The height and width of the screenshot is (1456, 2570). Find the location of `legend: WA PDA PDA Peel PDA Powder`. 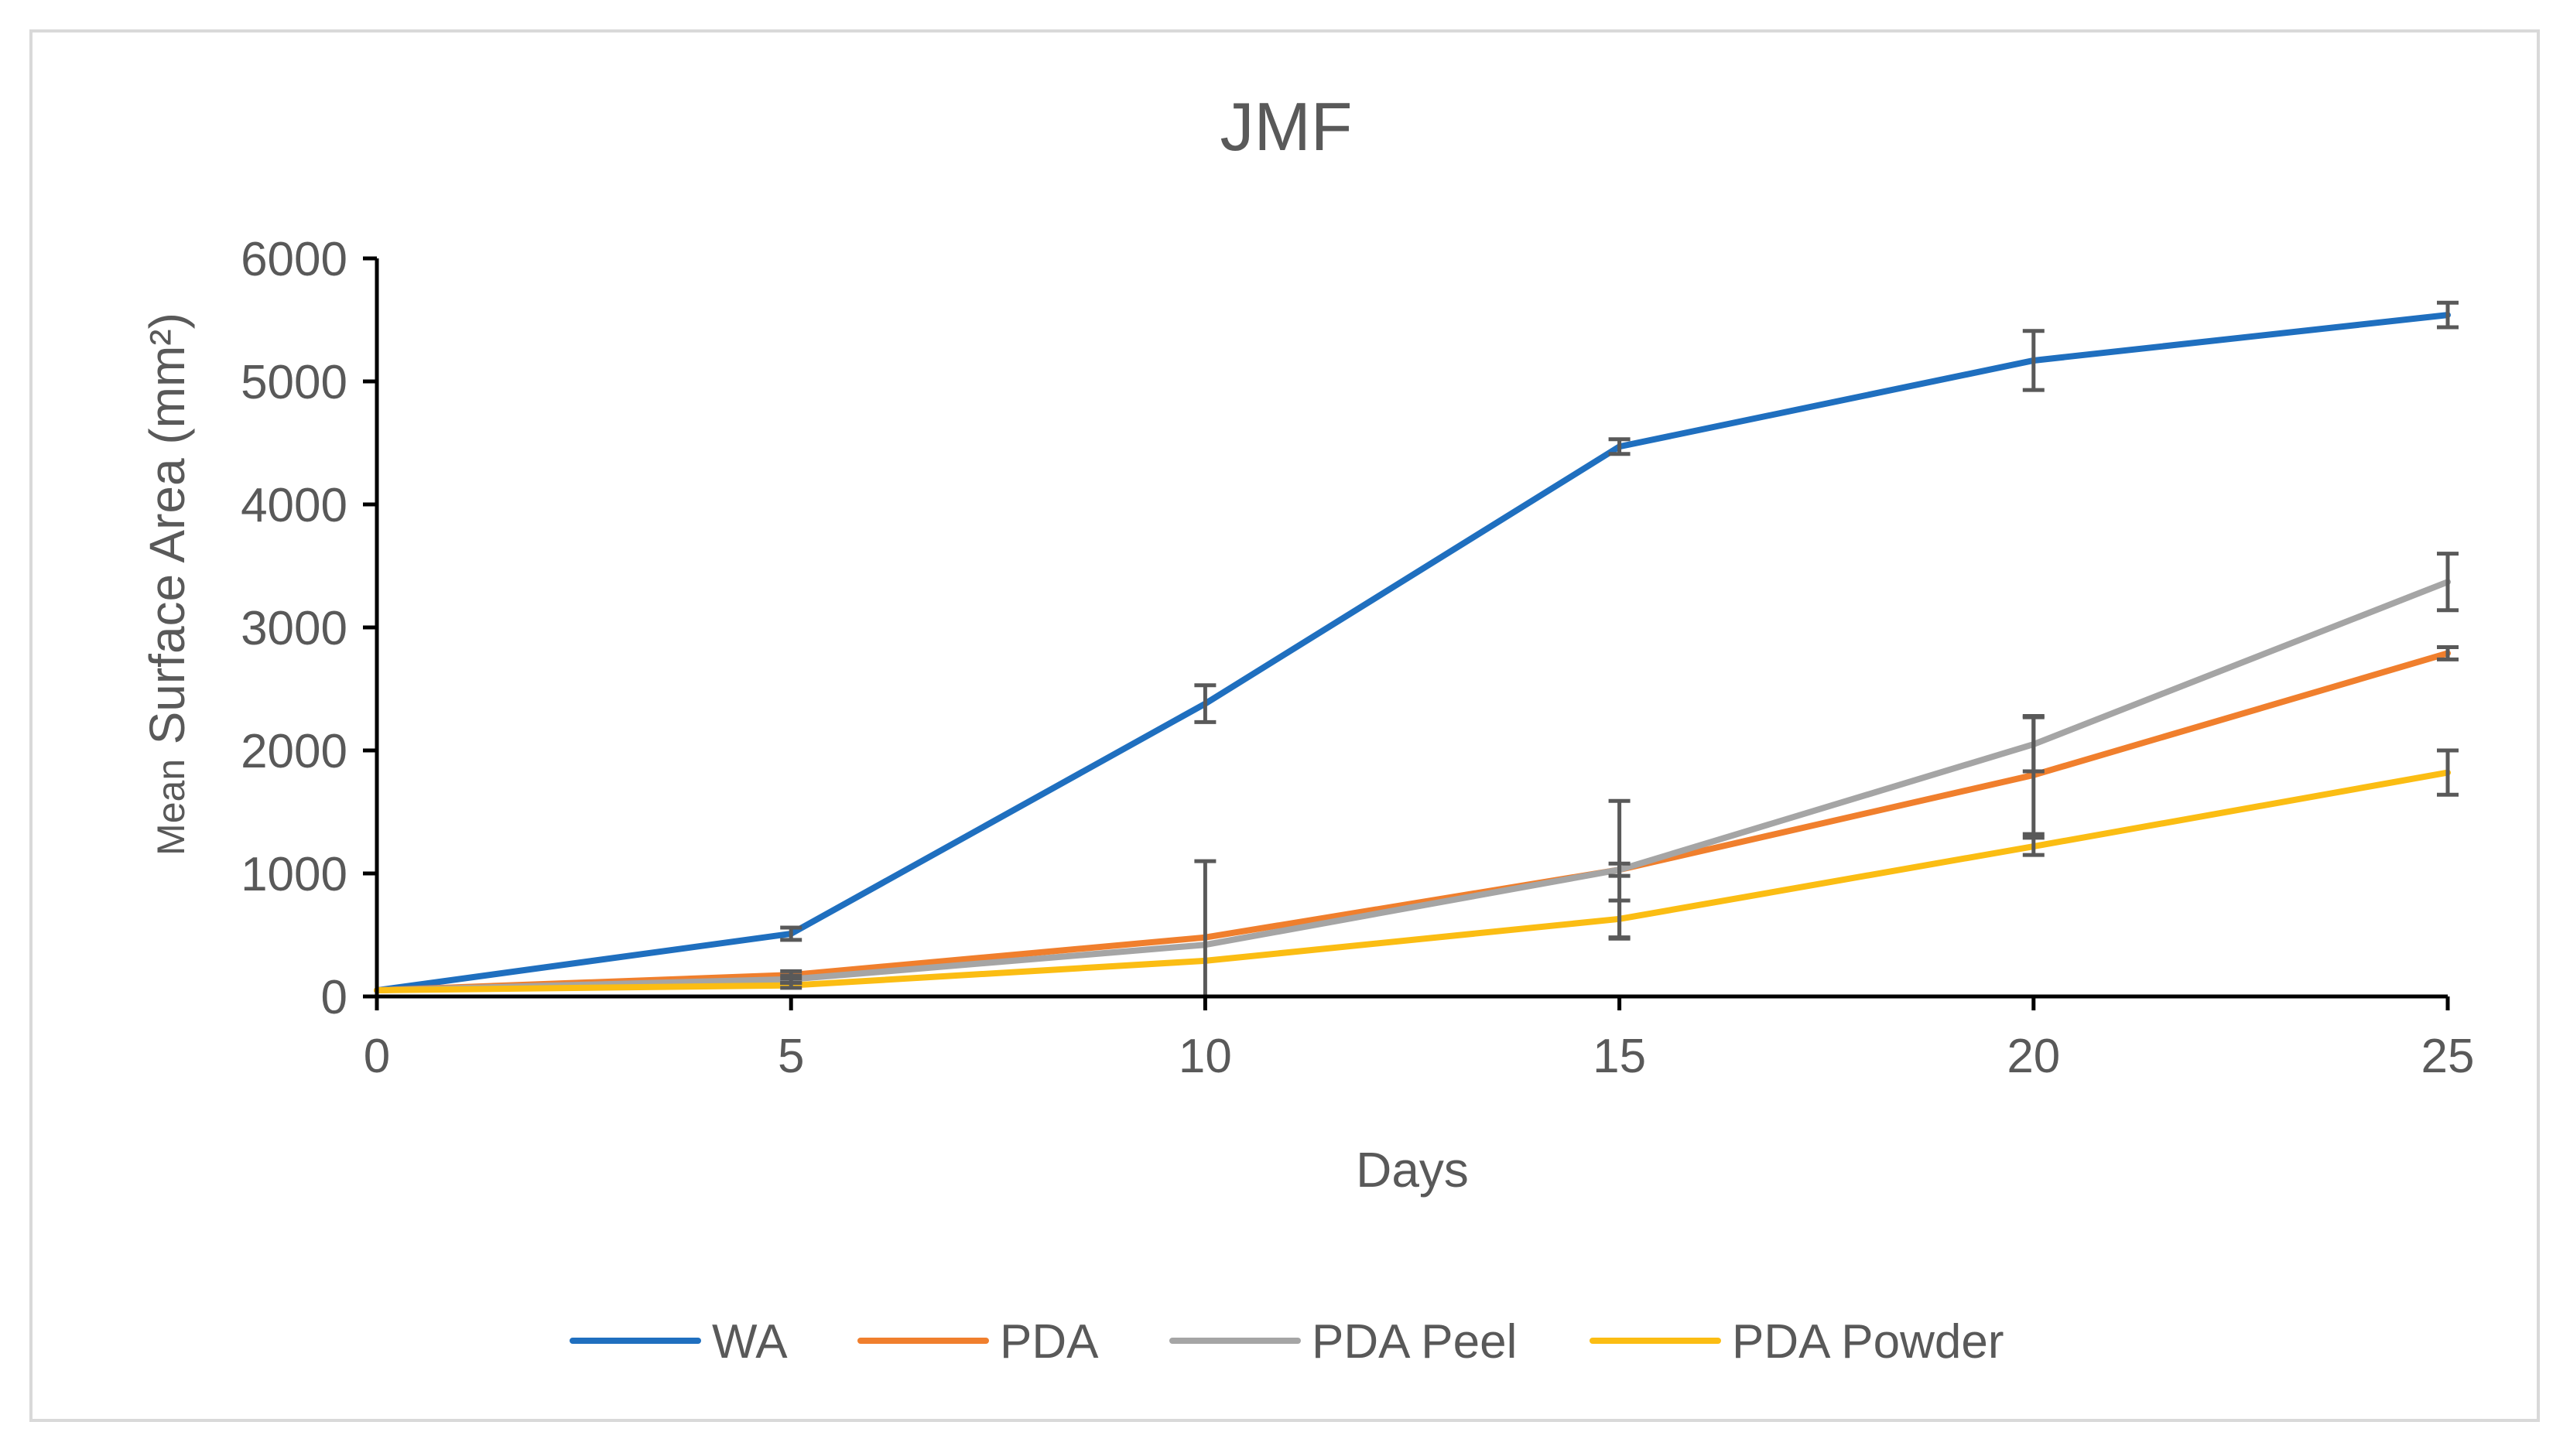

legend: WA PDA PDA Peel PDA Powder is located at coordinates (1287, 1342).